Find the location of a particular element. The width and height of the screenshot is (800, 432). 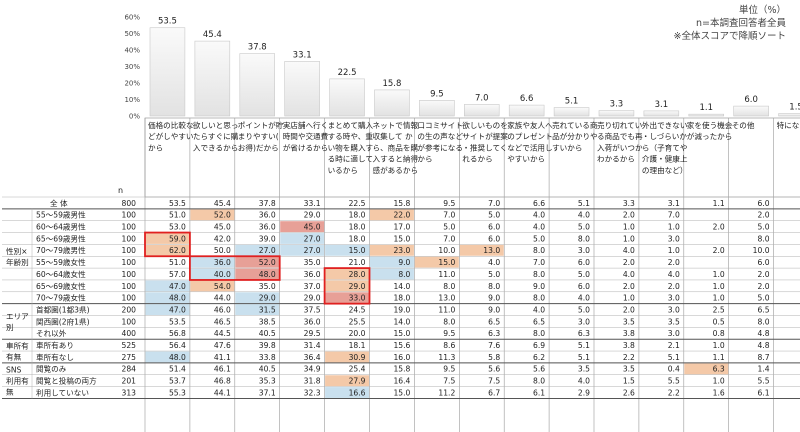

cell-value: 13.0 is located at coordinates (446, 298).